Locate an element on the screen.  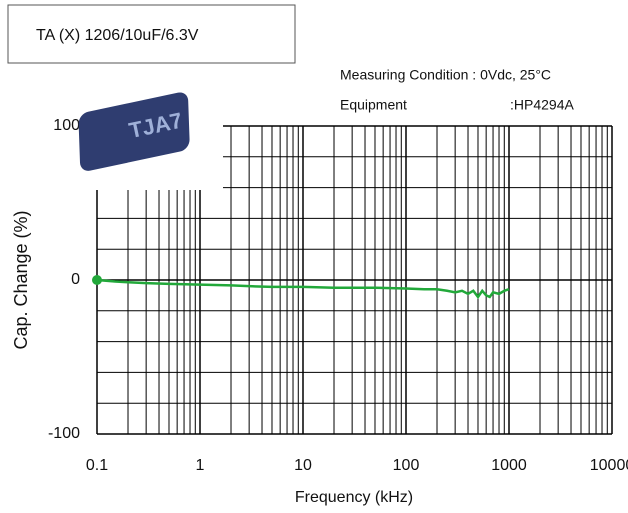
x-tick-label: 10000 is located at coordinates (609, 465).